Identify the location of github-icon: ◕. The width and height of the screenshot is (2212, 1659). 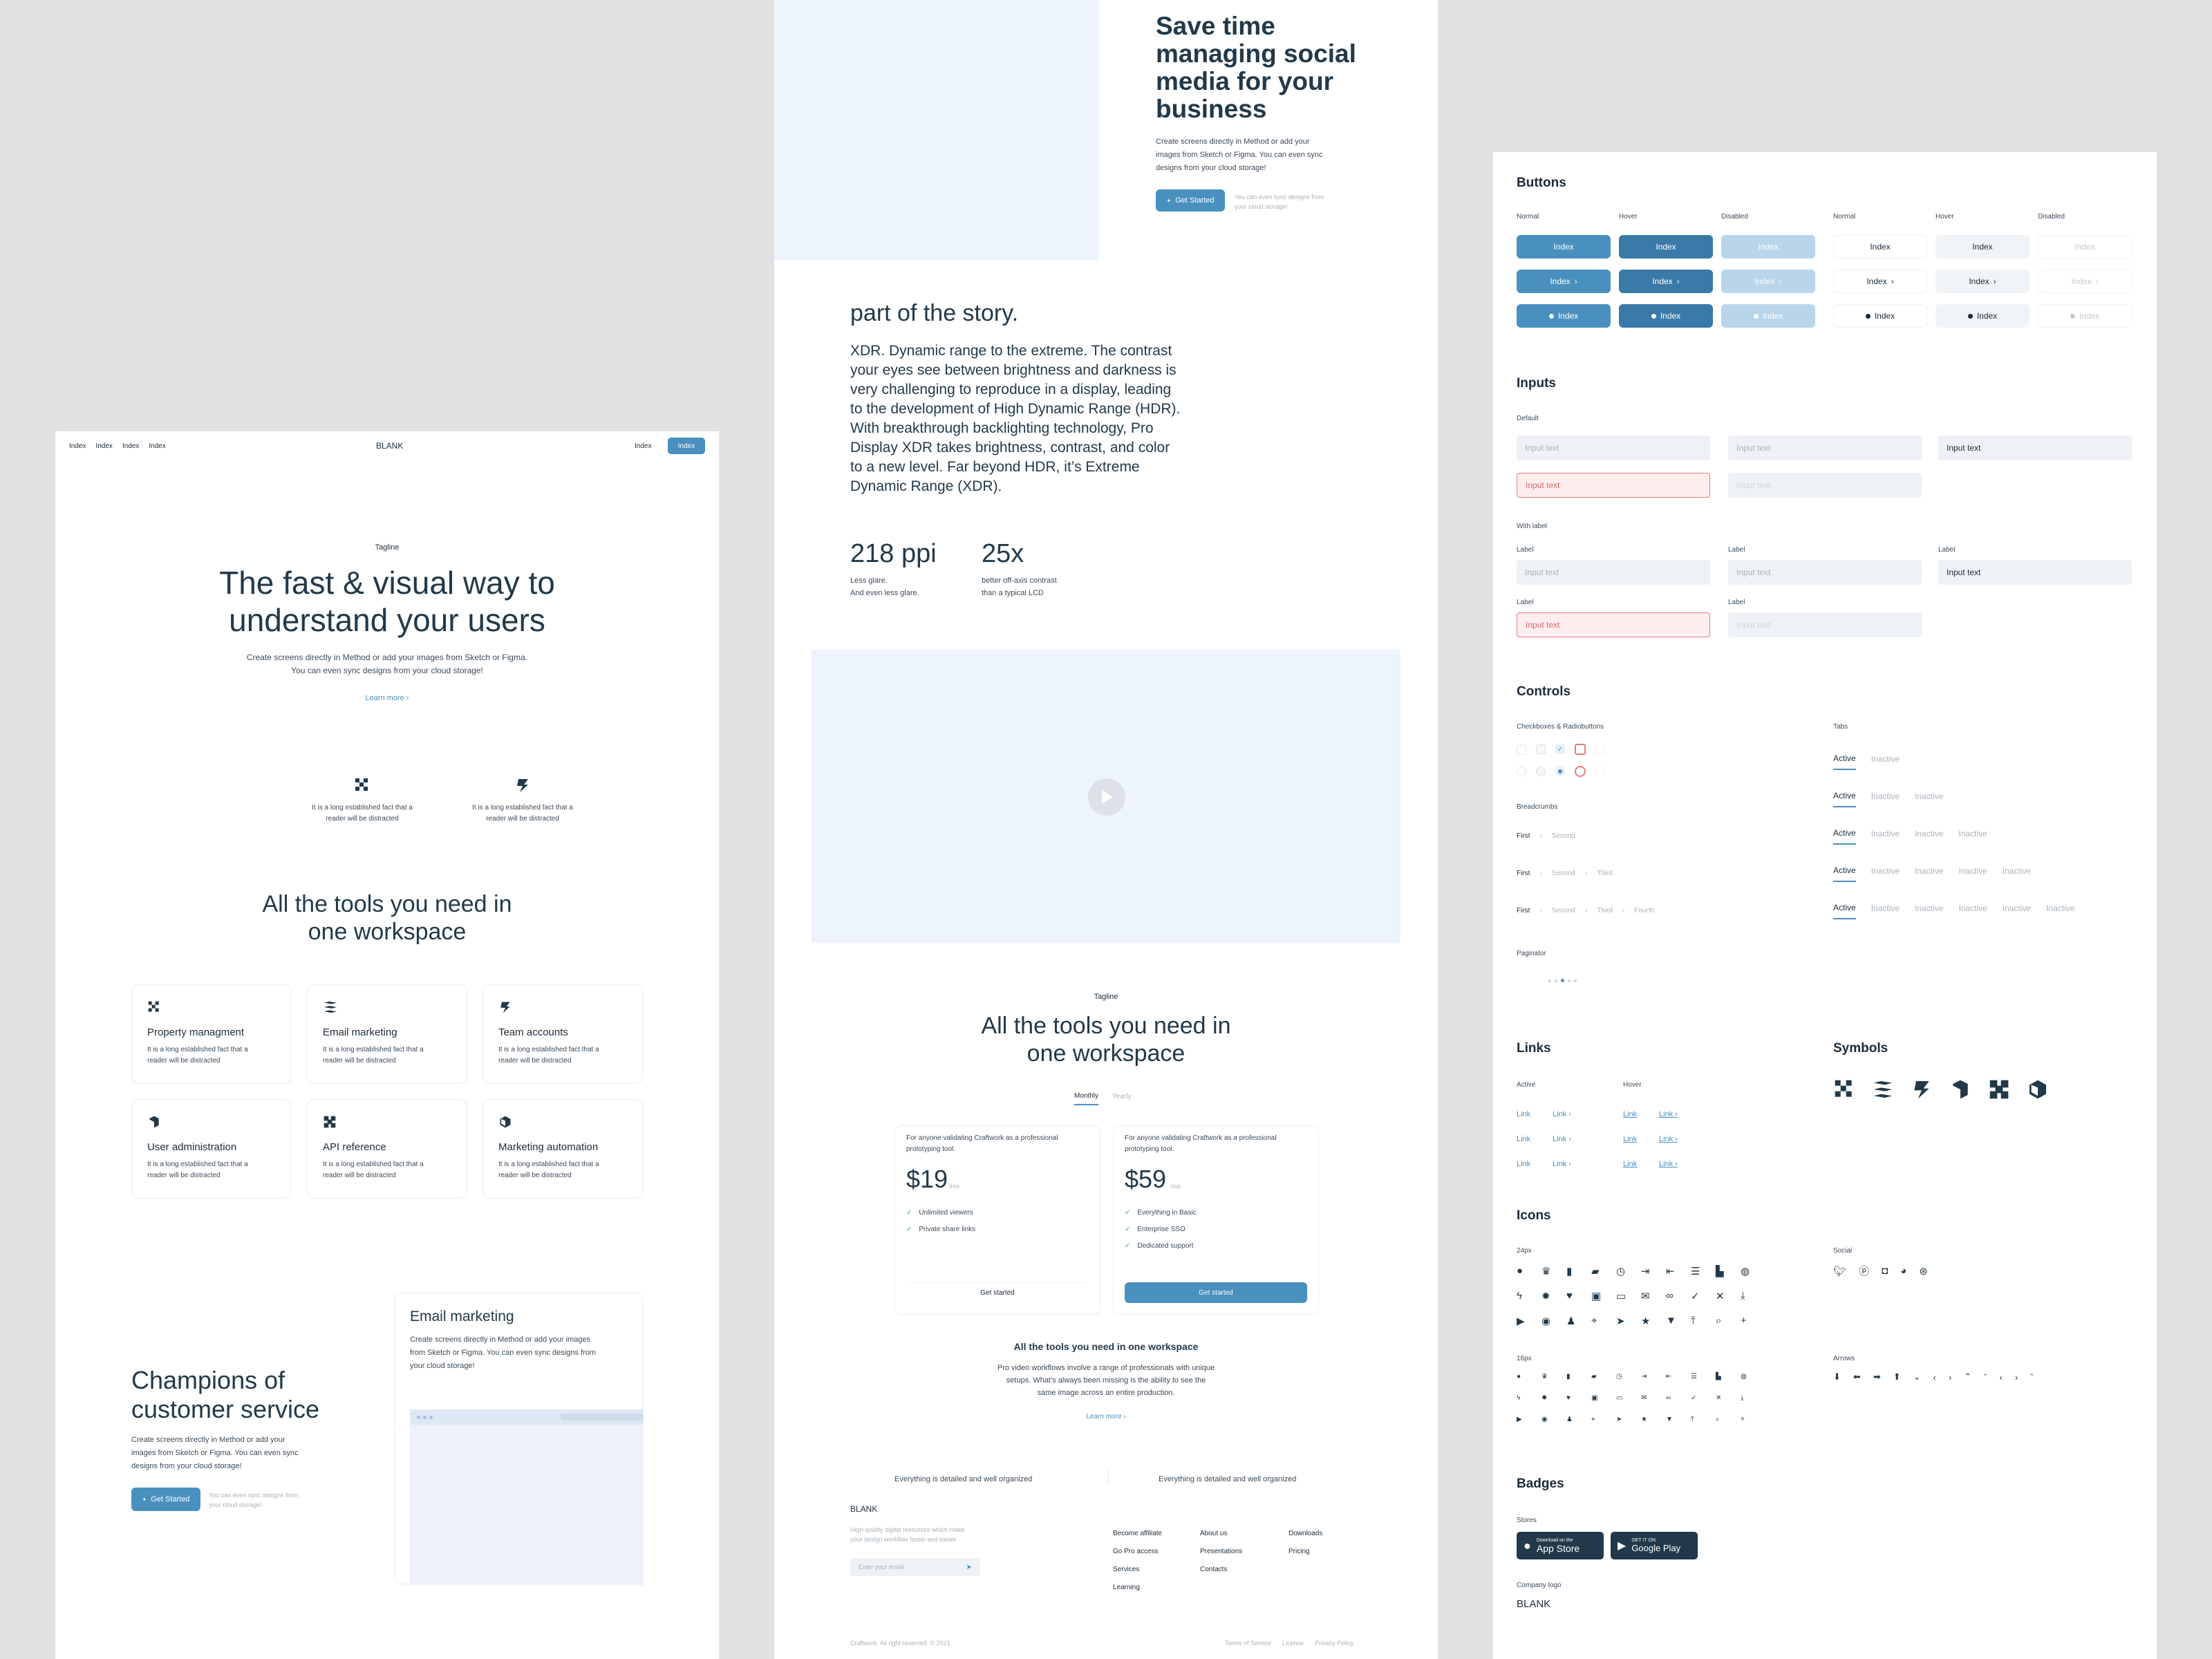
(1904, 1271).